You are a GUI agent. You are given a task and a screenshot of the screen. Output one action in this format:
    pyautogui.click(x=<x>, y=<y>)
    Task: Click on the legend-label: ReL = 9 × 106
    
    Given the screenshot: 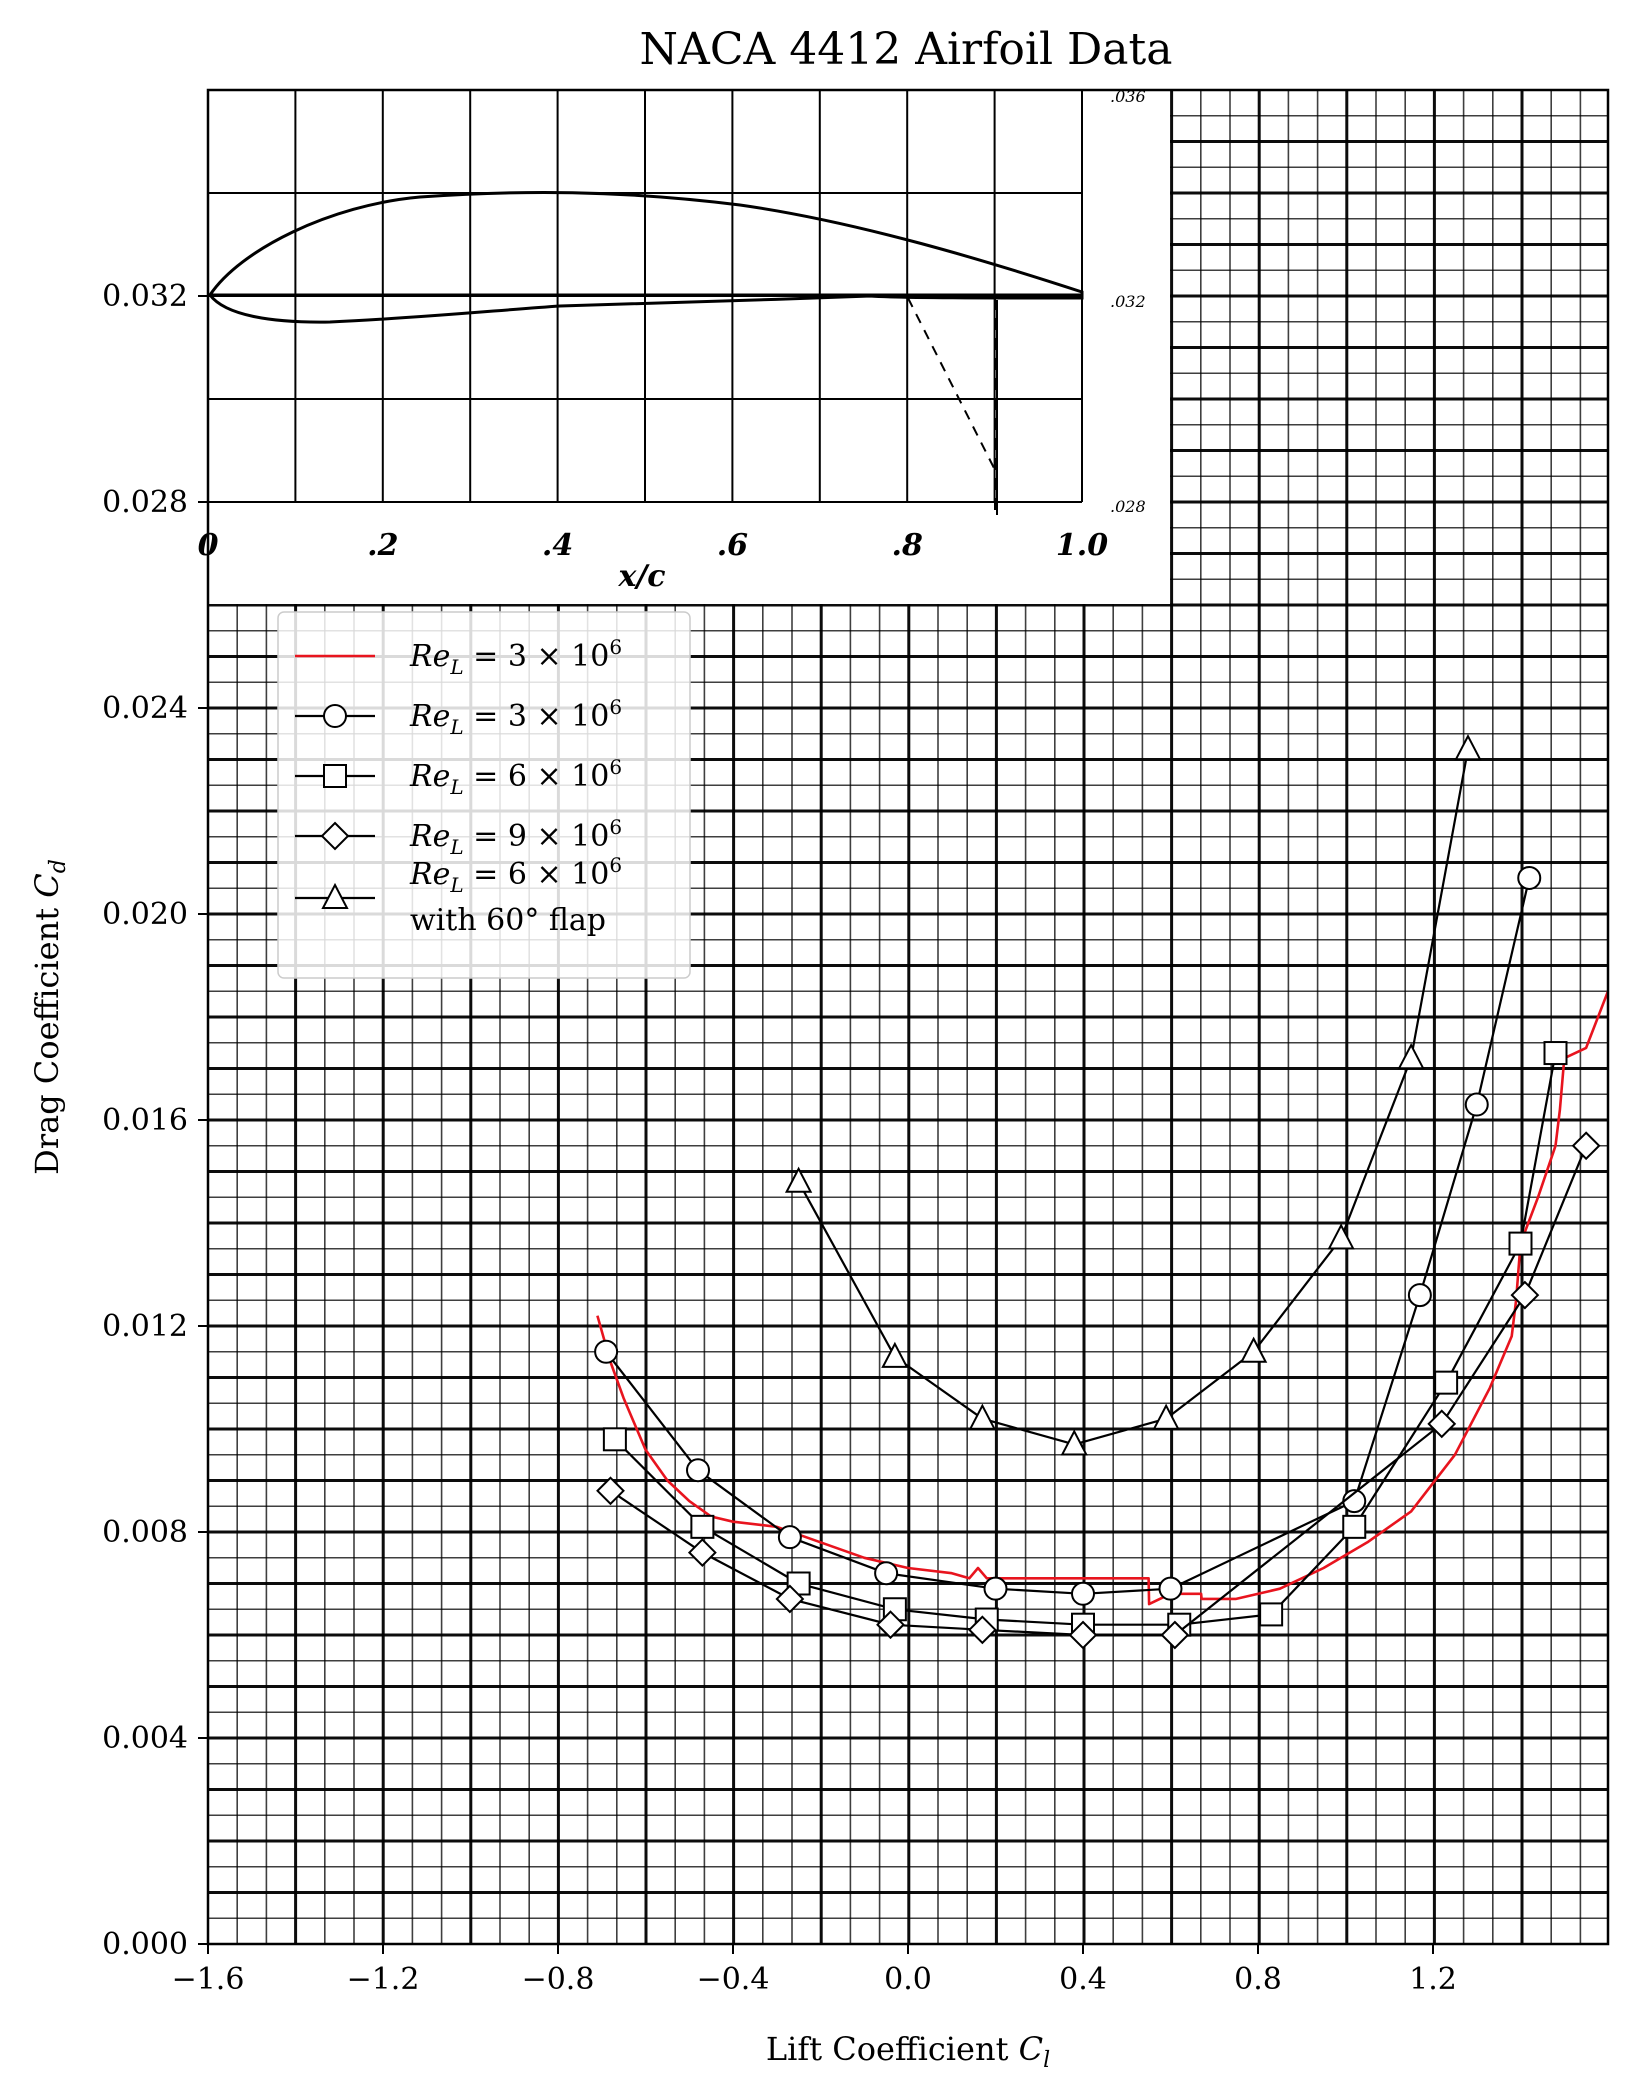 What is the action you would take?
    pyautogui.click(x=515, y=837)
    